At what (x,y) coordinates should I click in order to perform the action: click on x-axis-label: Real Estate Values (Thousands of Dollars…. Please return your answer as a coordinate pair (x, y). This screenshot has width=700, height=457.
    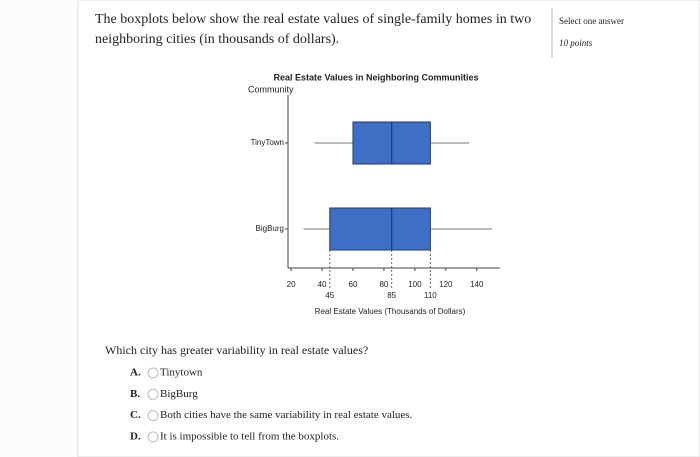
    Looking at the image, I should click on (390, 311).